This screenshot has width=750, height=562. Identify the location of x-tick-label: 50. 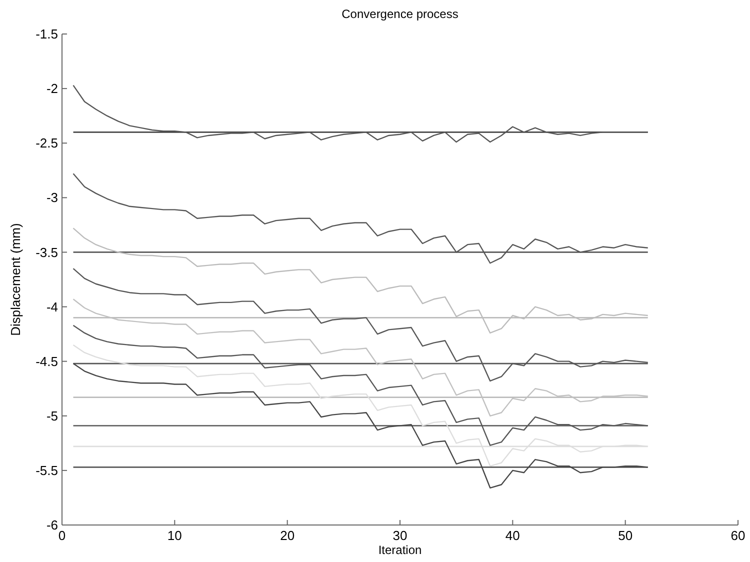
(625, 535).